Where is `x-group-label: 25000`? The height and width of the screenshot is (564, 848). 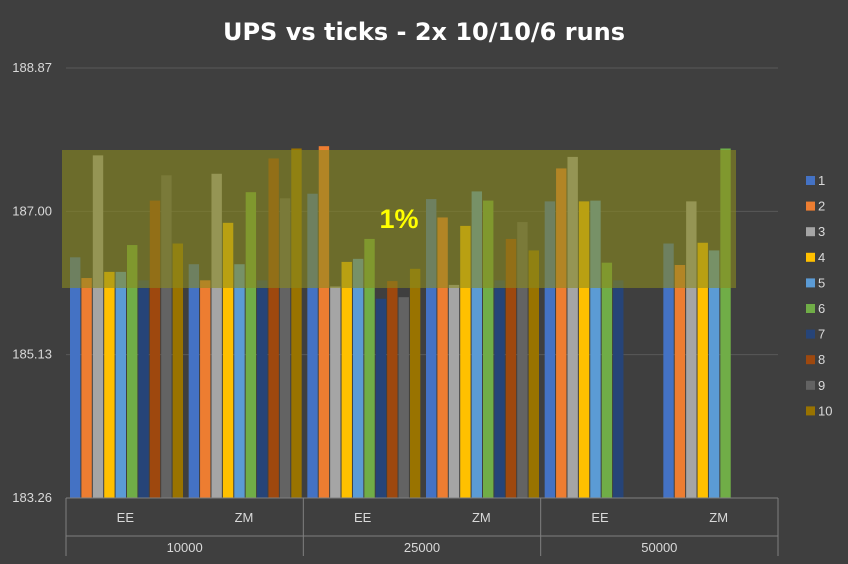 x-group-label: 25000 is located at coordinates (422, 547).